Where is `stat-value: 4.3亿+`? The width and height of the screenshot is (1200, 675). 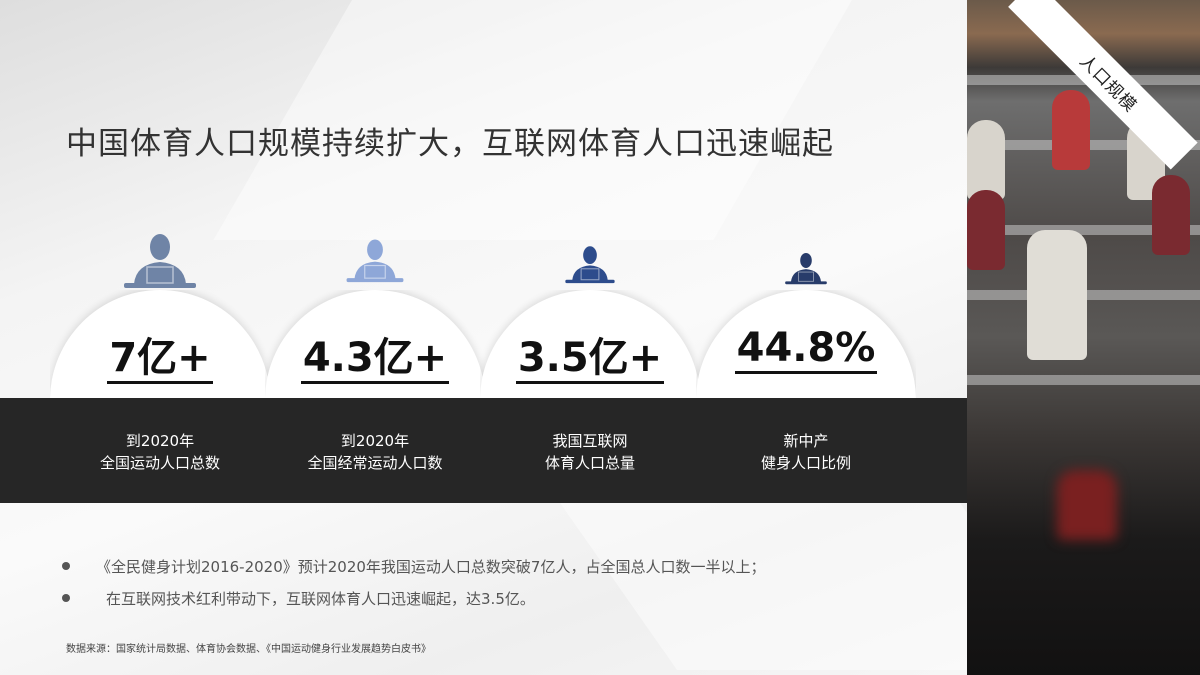 stat-value: 4.3亿+ is located at coordinates (375, 354).